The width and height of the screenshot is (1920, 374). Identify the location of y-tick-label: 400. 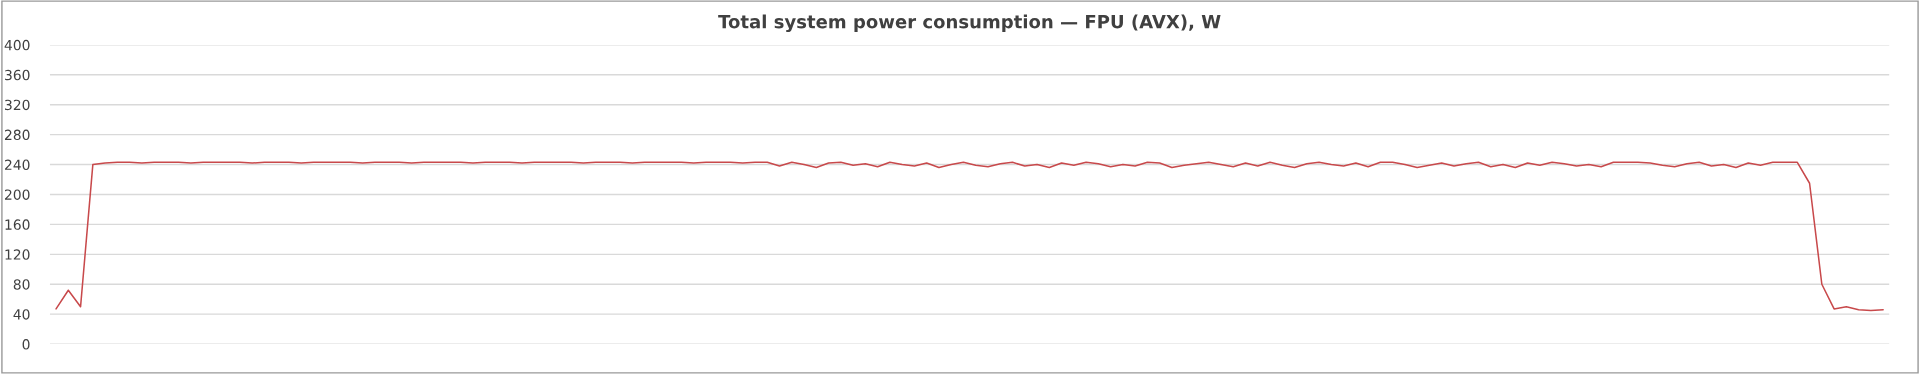
(17, 45).